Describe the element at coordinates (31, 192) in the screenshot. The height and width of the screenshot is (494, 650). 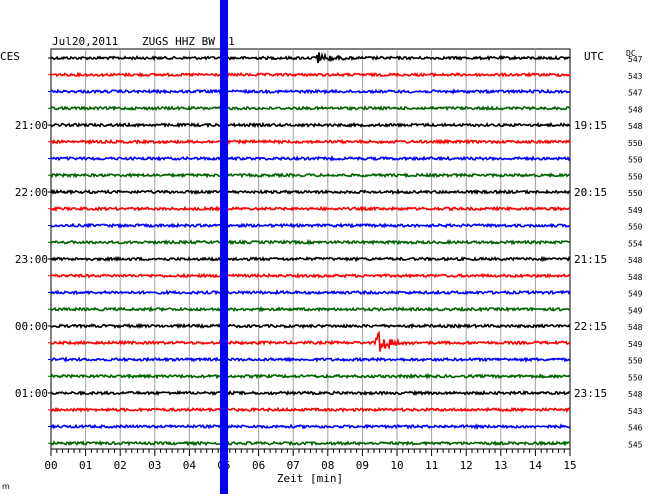
I see `left-time-label: 22:00` at that location.